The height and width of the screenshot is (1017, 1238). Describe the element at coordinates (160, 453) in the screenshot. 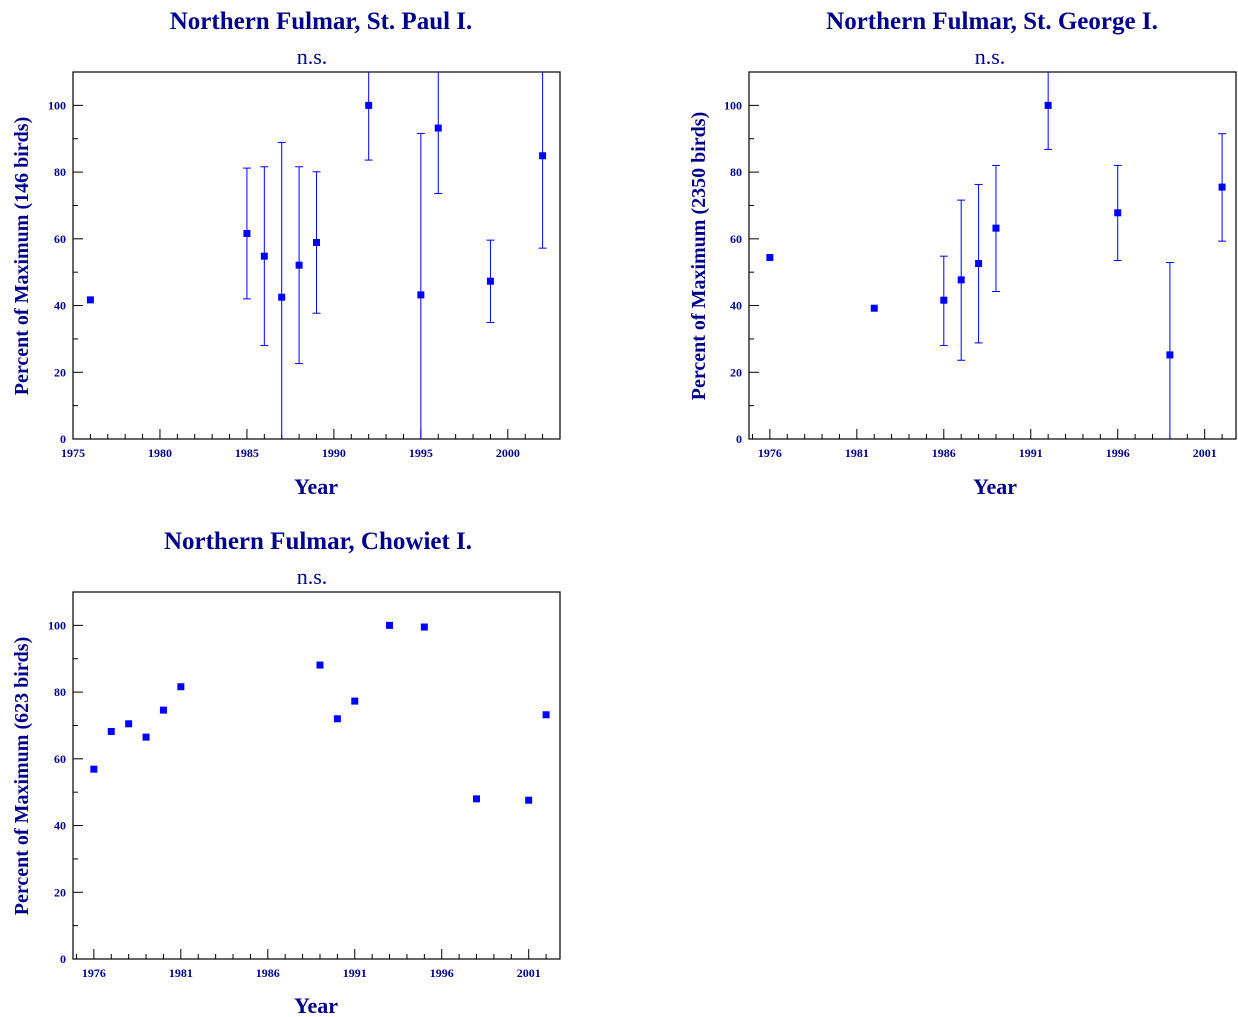

I see `x-tick-label: 1980` at that location.